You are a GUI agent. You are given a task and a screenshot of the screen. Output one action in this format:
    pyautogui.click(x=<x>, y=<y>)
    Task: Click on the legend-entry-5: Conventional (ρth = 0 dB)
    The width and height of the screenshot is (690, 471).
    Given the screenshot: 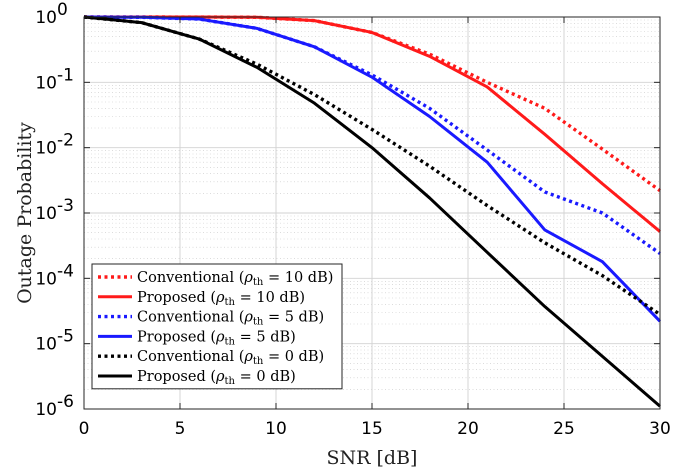 What is the action you would take?
    pyautogui.click(x=230, y=358)
    